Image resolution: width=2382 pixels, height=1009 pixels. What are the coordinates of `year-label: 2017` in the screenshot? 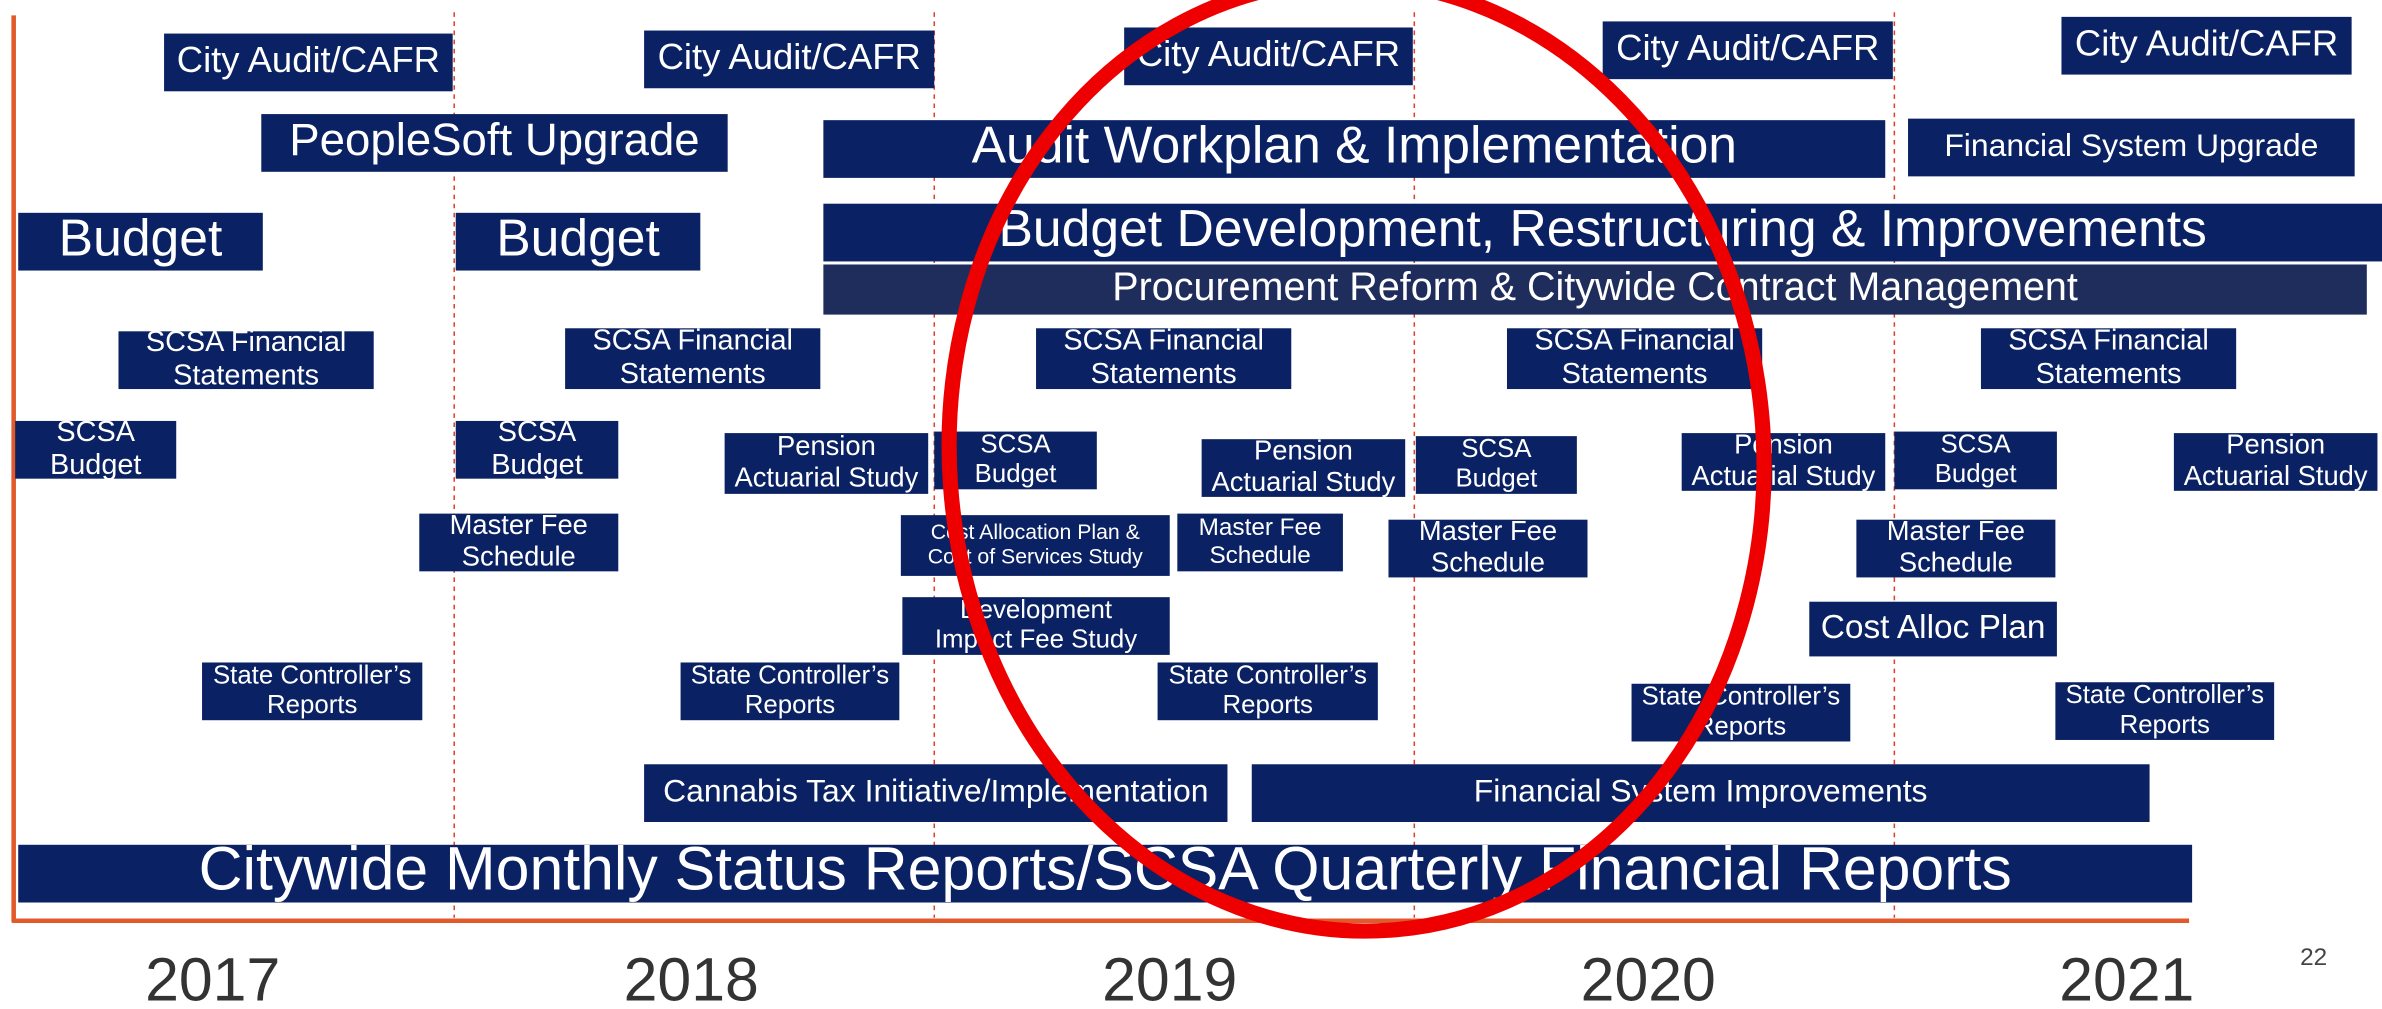 It's located at (212, 977).